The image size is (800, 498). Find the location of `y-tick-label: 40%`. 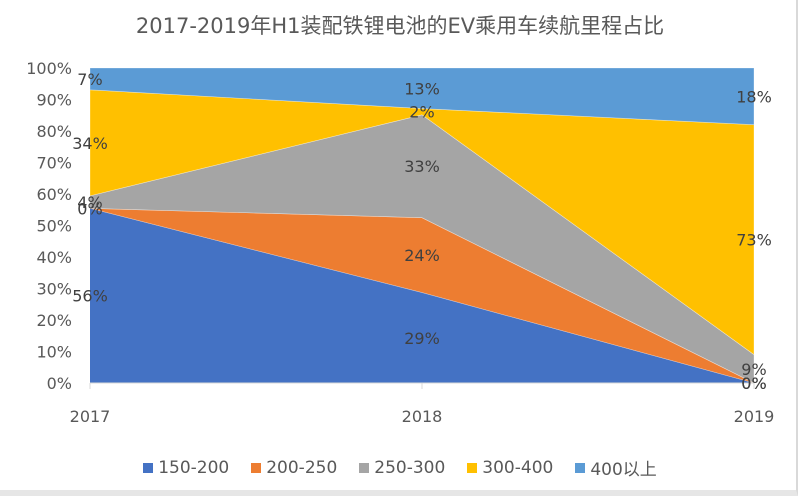

y-tick-label: 40% is located at coordinates (54, 257).